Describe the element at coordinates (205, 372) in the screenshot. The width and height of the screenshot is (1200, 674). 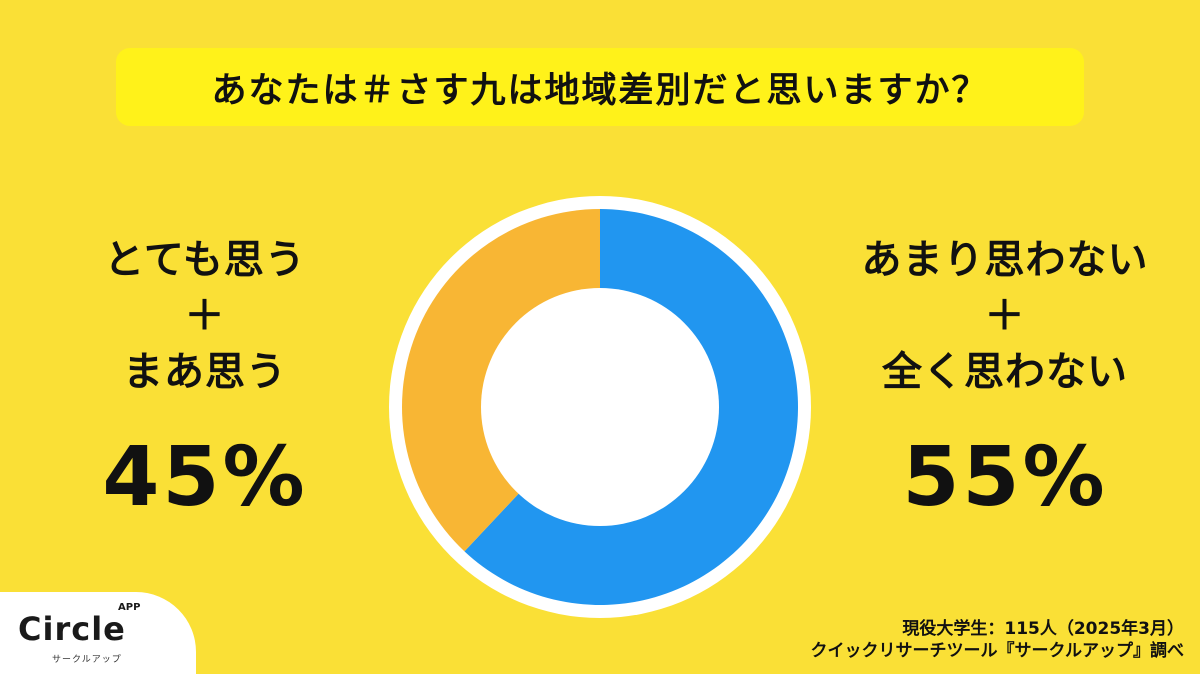
I see `left-label-line2: まあ思う` at that location.